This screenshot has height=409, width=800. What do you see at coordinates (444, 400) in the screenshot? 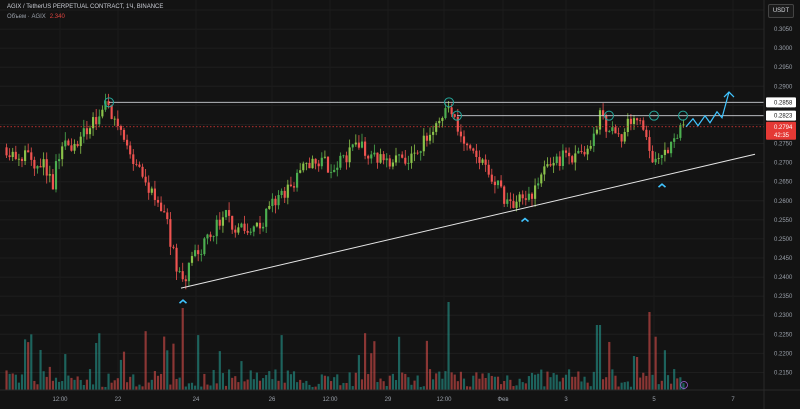
I see `time-tick-label: 12:00` at bounding box center [444, 400].